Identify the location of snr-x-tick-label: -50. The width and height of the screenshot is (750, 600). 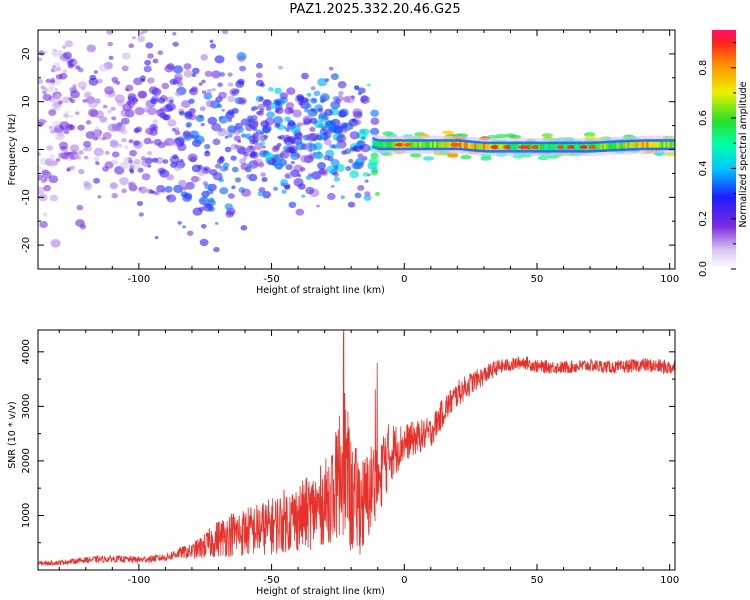
(271, 580).